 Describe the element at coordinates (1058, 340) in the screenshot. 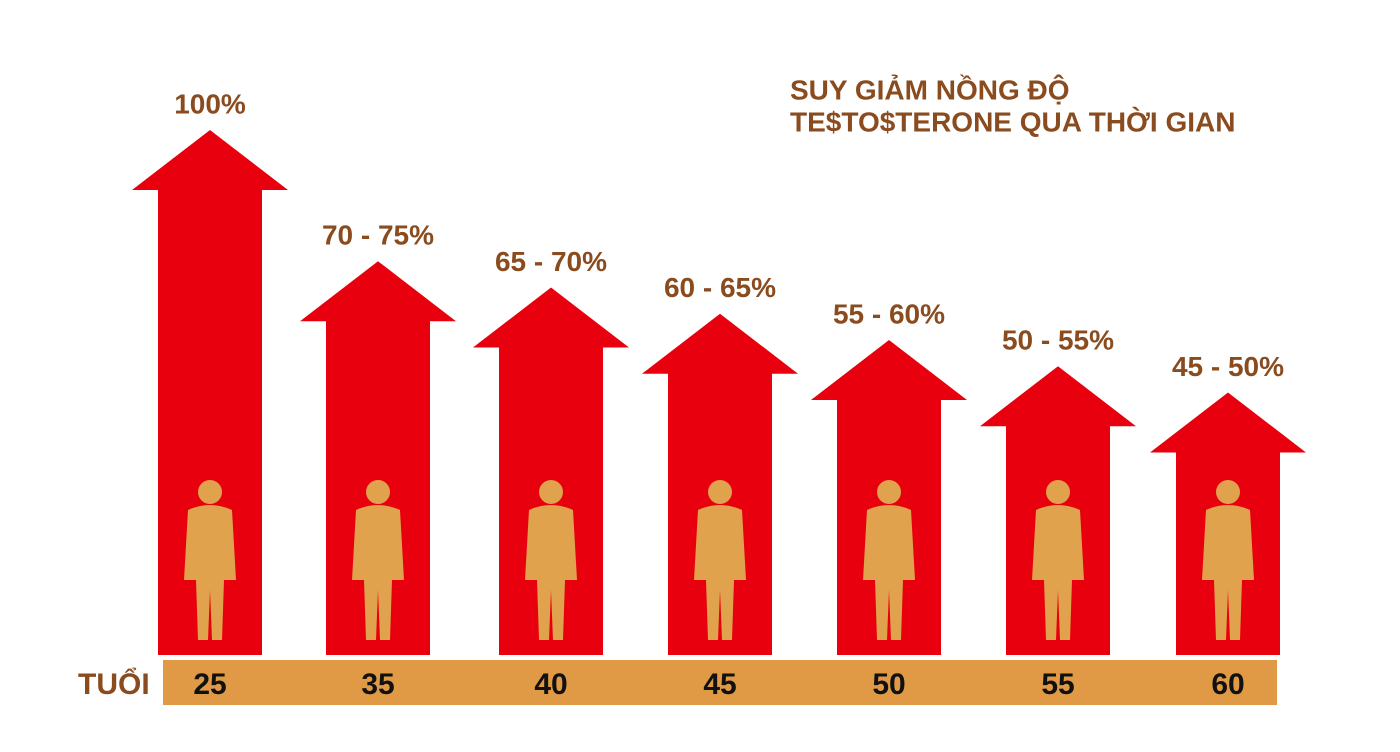

I see `value-label: 50 - 55%` at that location.